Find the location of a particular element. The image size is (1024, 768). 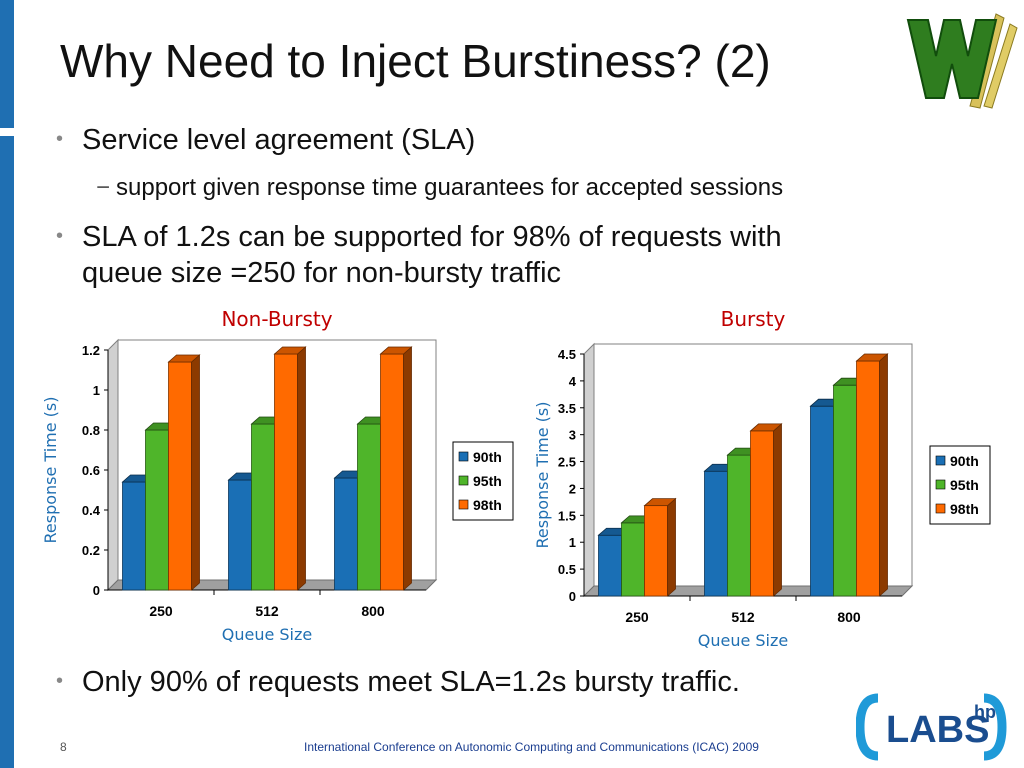

y-tick-label: 0.2 is located at coordinates (91, 550).